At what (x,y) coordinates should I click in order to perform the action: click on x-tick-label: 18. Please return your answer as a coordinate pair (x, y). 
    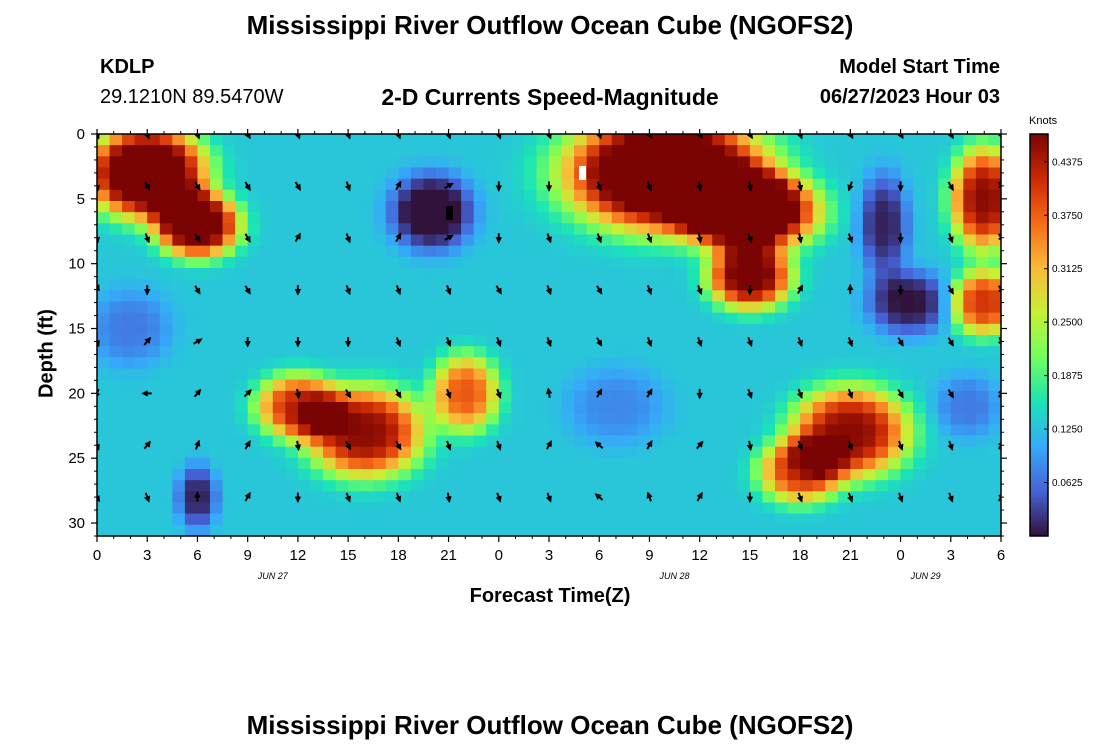
    Looking at the image, I should click on (800, 555).